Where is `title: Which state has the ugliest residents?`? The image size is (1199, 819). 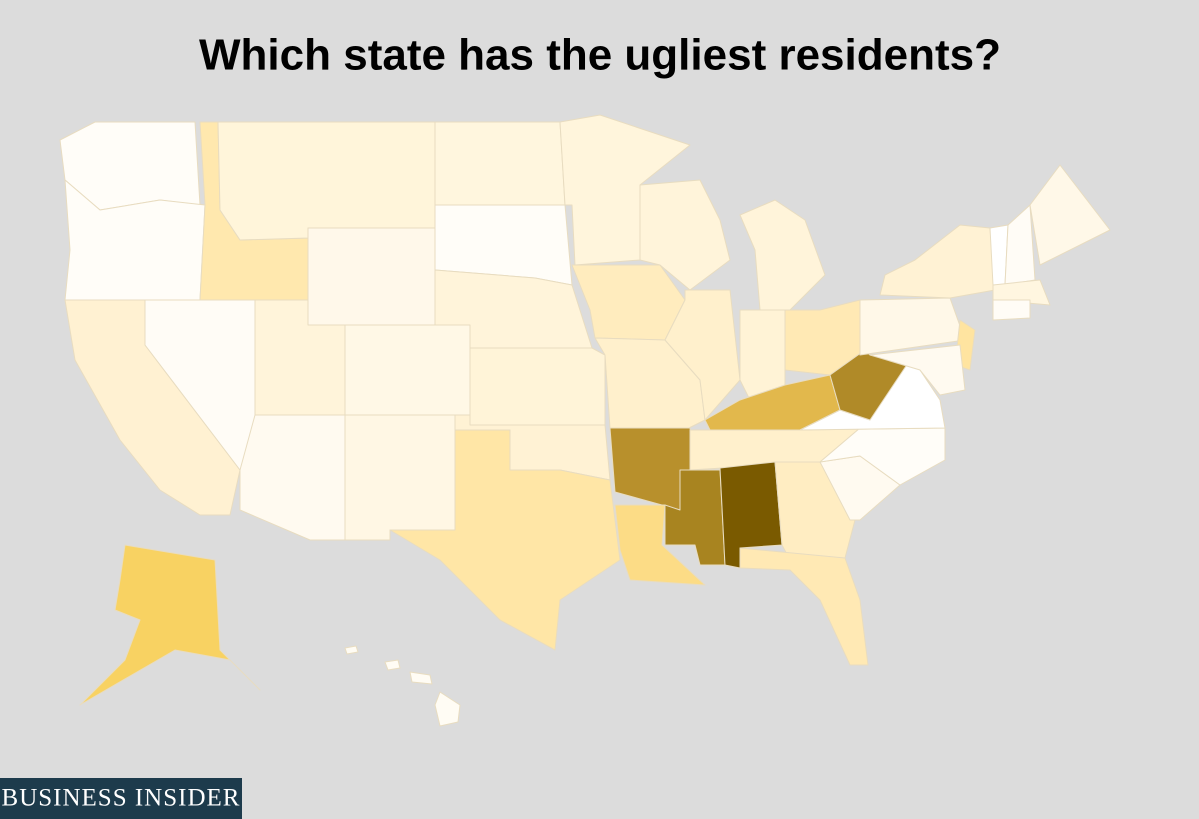 title: Which state has the ugliest residents? is located at coordinates (600, 55).